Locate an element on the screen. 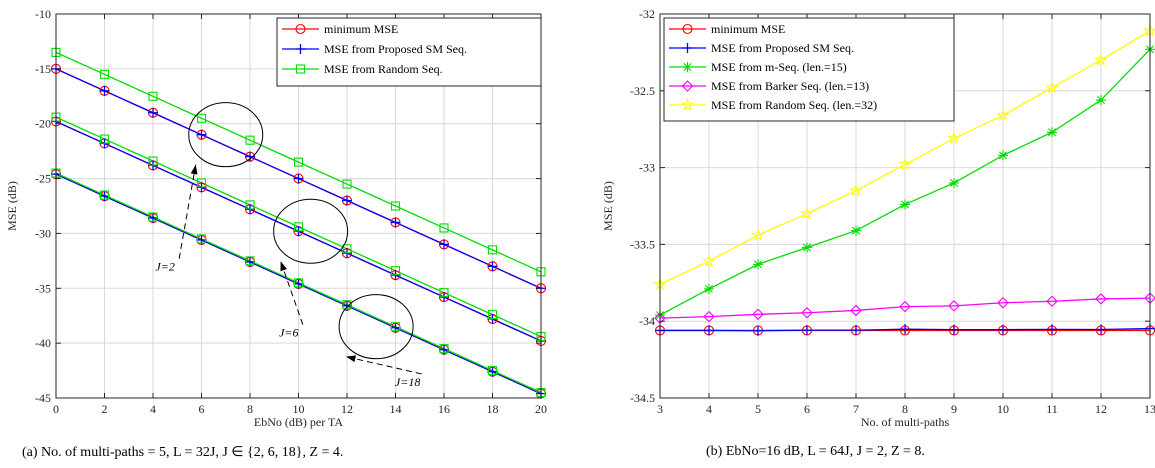  x-axis-label: EbNo (dB) per TA is located at coordinates (298, 422).